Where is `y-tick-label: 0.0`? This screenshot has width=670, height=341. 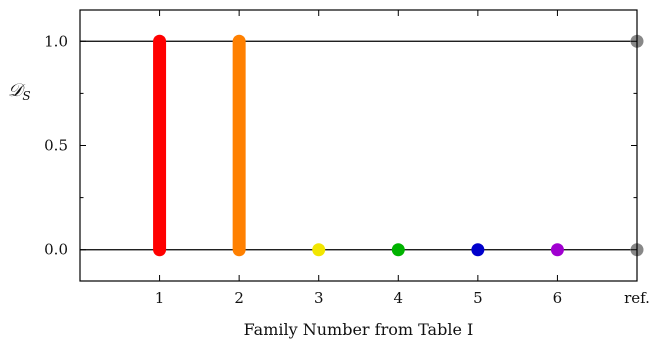 y-tick-label: 0.0 is located at coordinates (56, 250).